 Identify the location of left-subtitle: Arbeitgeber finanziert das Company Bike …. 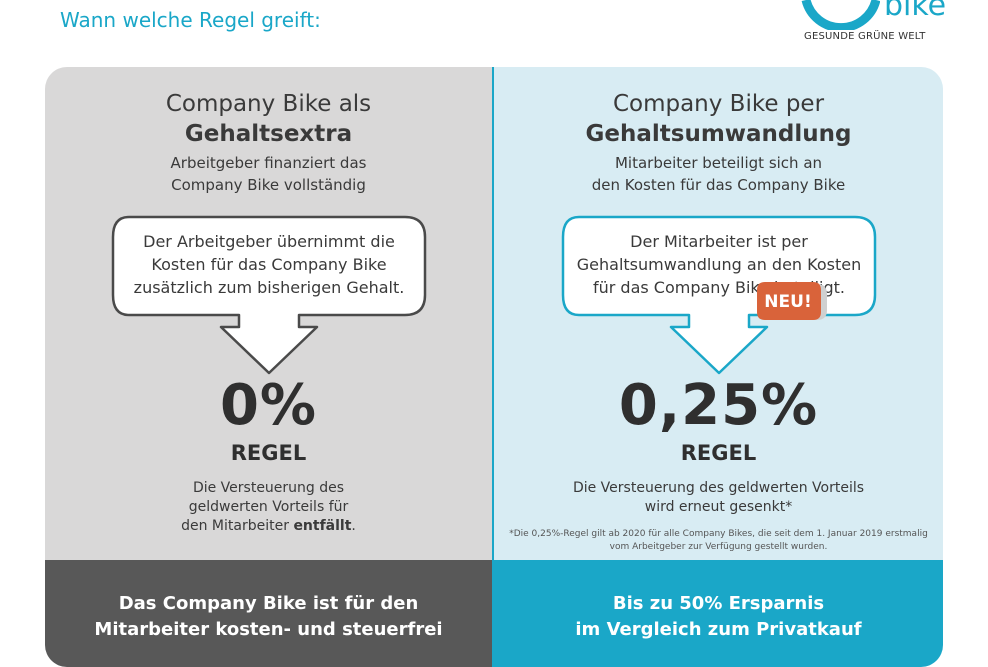
(268, 174).